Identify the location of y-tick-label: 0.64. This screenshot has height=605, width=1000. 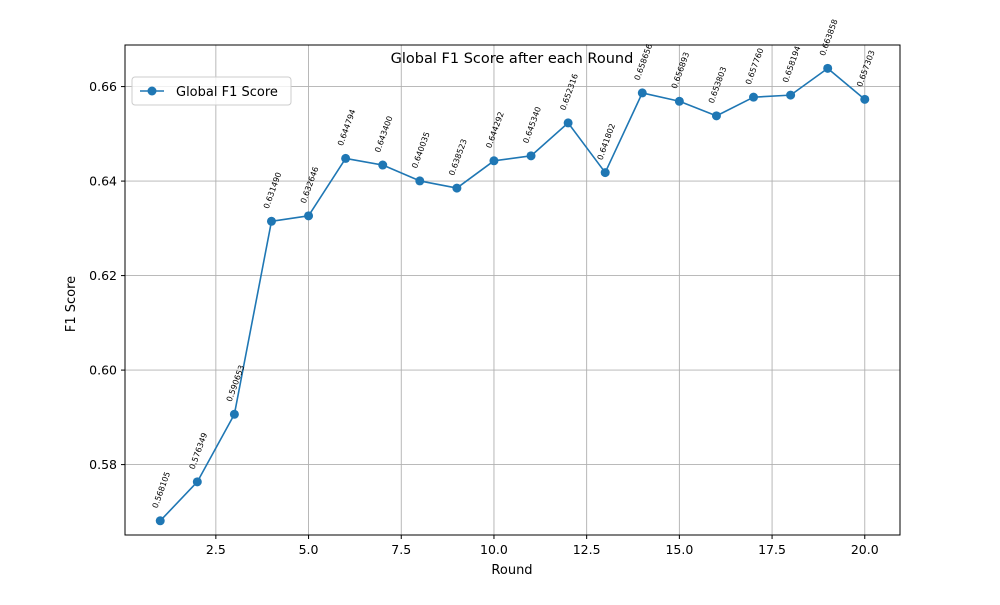
(103, 181).